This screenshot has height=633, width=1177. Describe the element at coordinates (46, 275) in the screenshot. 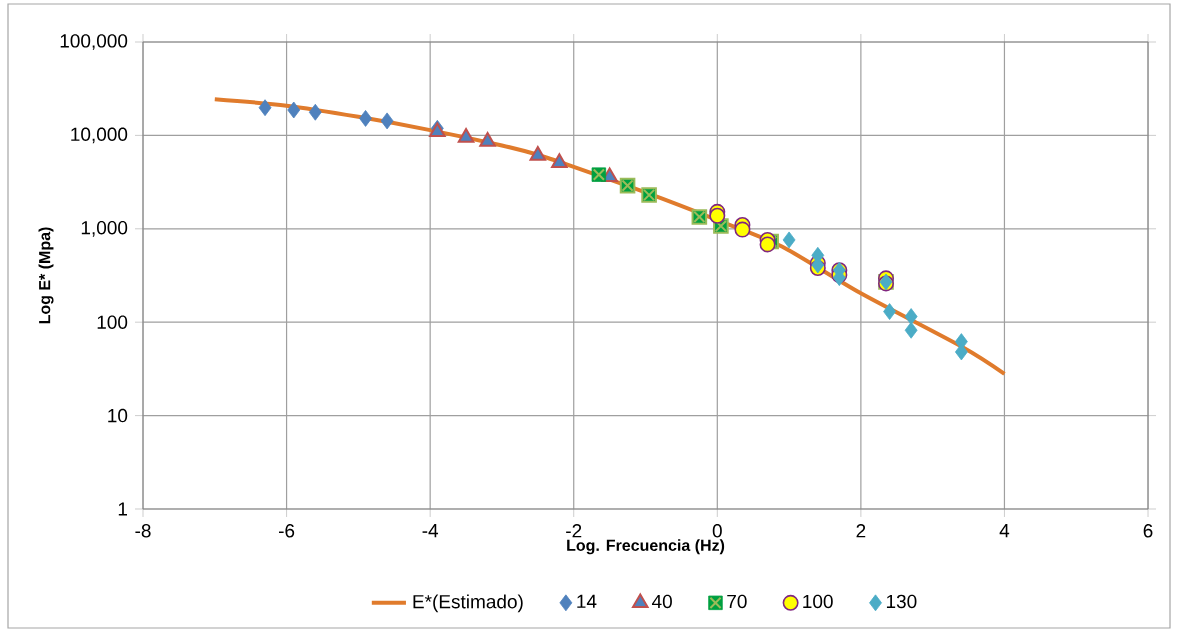

I see `y-axis-title: Log E* (Mpa)` at that location.